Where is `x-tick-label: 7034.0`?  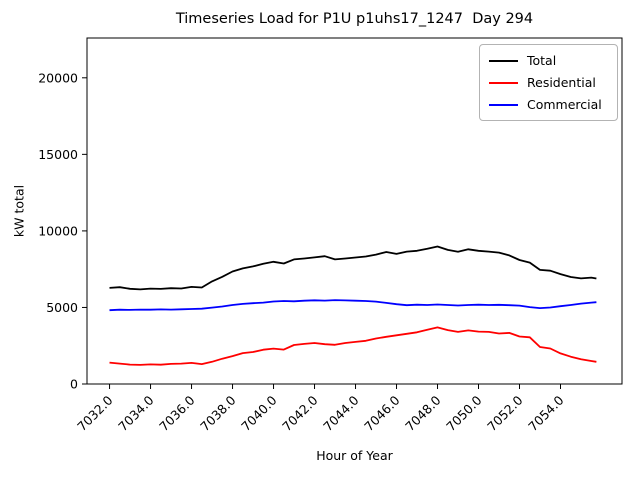
x-tick-label: 7034.0 is located at coordinates (136, 413).